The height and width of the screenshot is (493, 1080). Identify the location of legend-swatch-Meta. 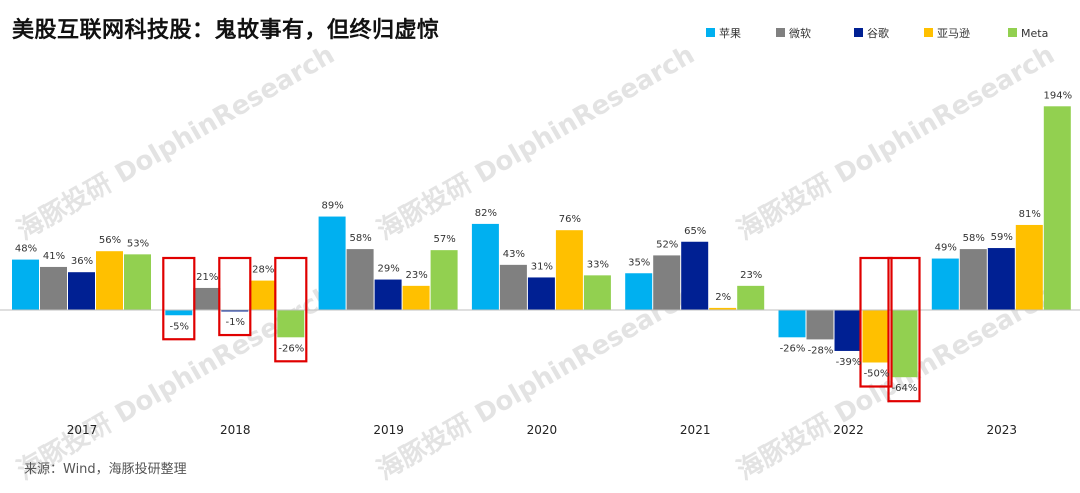
(1012, 32).